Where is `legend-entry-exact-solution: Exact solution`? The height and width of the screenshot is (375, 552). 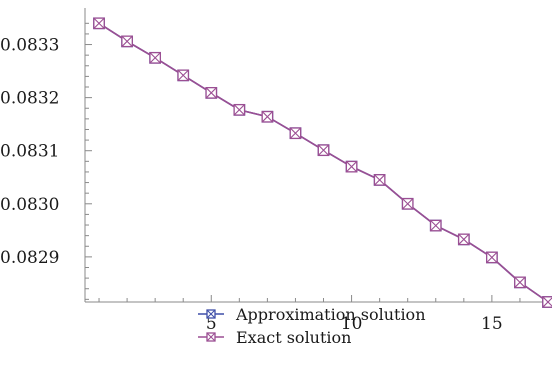
legend-entry-exact-solution: Exact solution is located at coordinates (274, 337).